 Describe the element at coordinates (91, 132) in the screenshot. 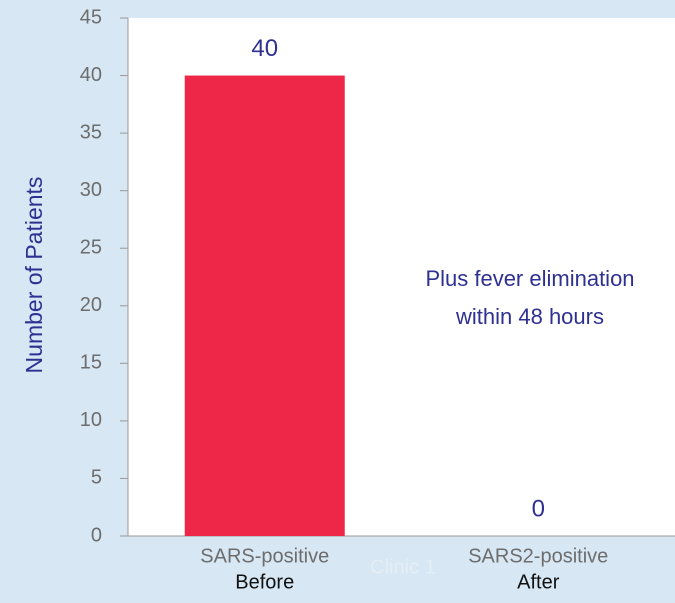

I see `y-tick-label: 35` at that location.